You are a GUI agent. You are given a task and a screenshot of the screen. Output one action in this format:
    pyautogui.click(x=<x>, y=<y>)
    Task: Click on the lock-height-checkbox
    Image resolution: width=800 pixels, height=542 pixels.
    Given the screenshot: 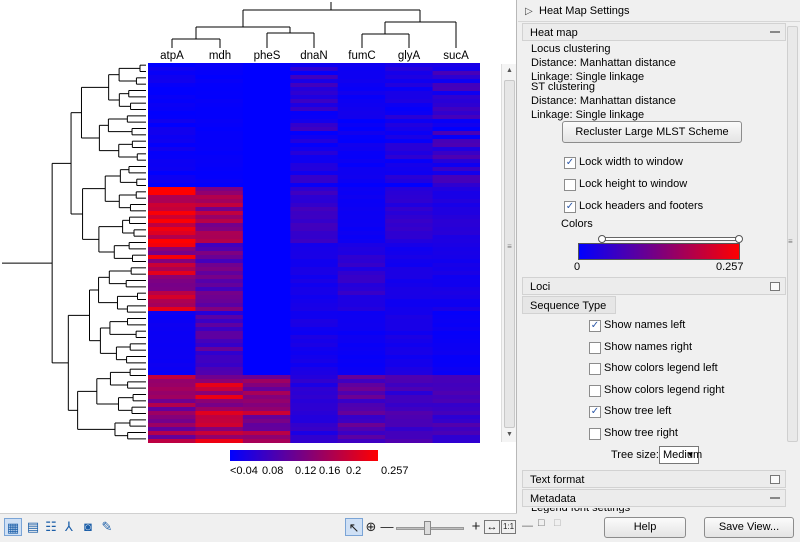 What is the action you would take?
    pyautogui.click(x=570, y=185)
    